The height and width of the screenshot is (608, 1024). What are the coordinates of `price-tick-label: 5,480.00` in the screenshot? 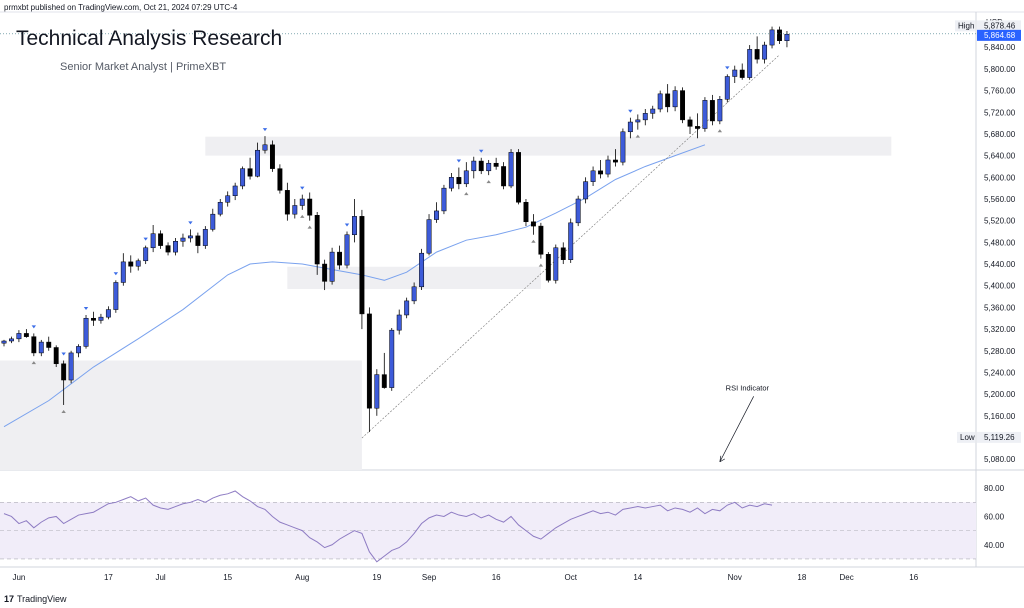 It's located at (1000, 242).